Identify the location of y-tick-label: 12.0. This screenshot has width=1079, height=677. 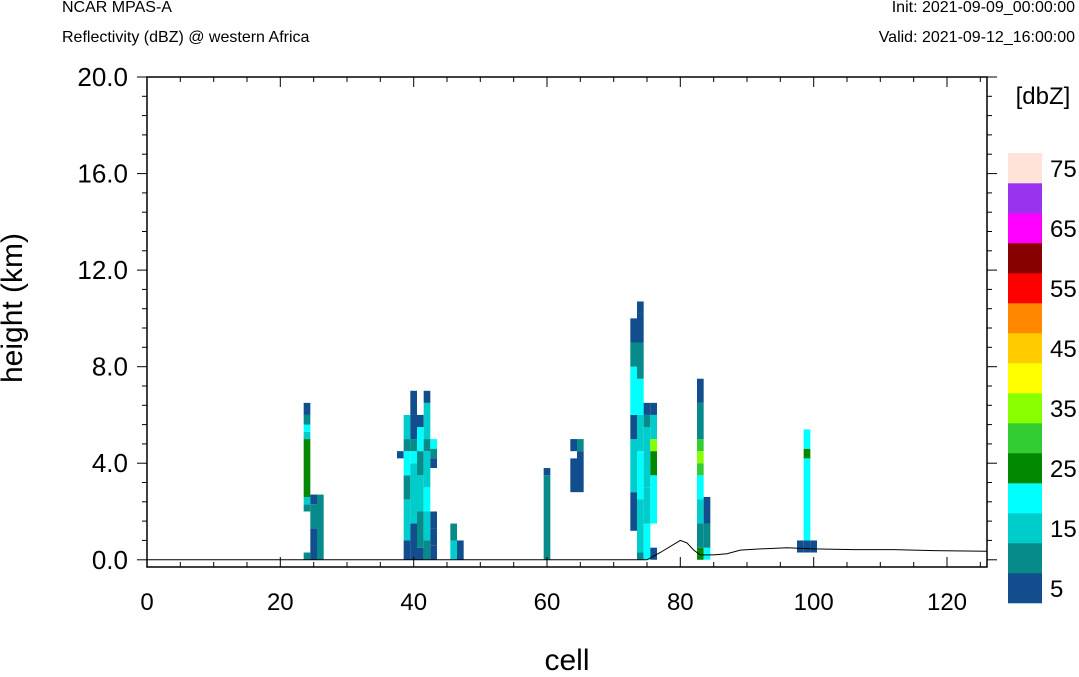
(102, 270).